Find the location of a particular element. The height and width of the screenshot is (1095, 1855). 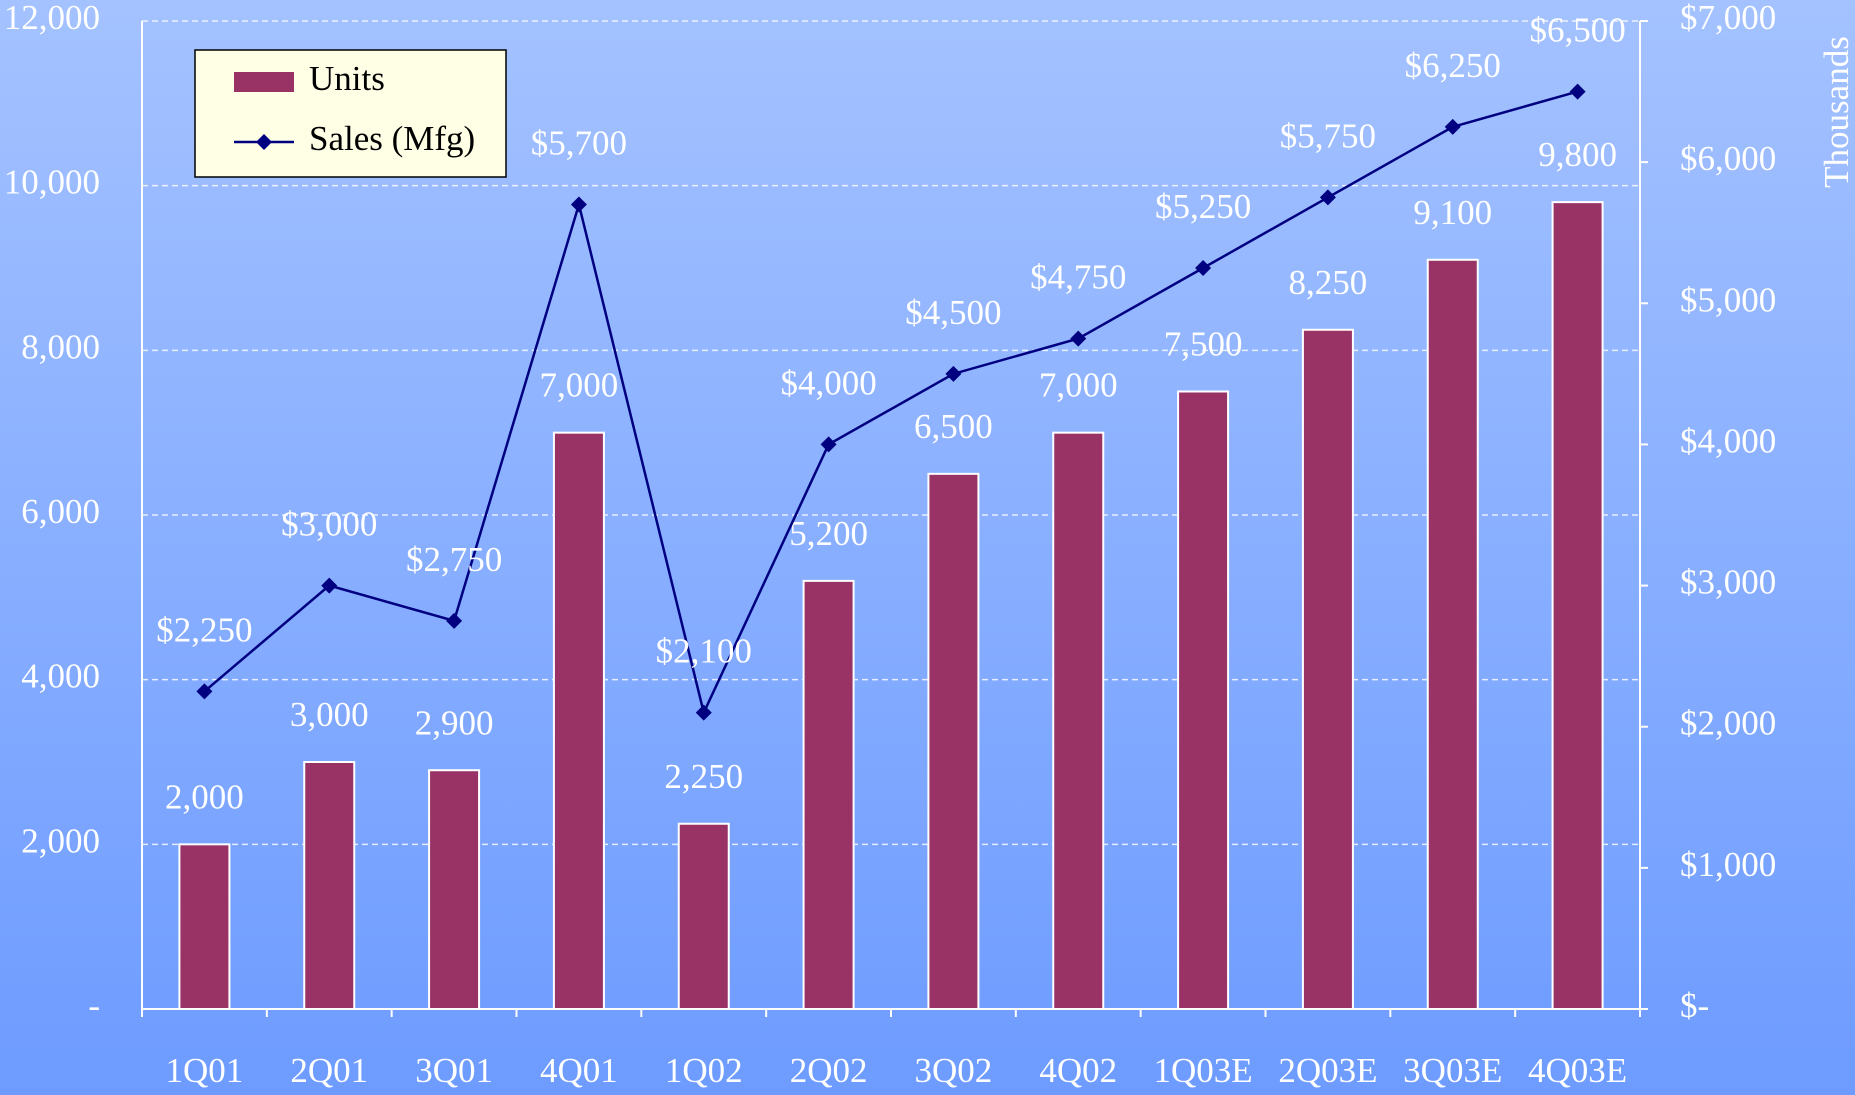

line-value-label: $6,500 is located at coordinates (1577, 30).